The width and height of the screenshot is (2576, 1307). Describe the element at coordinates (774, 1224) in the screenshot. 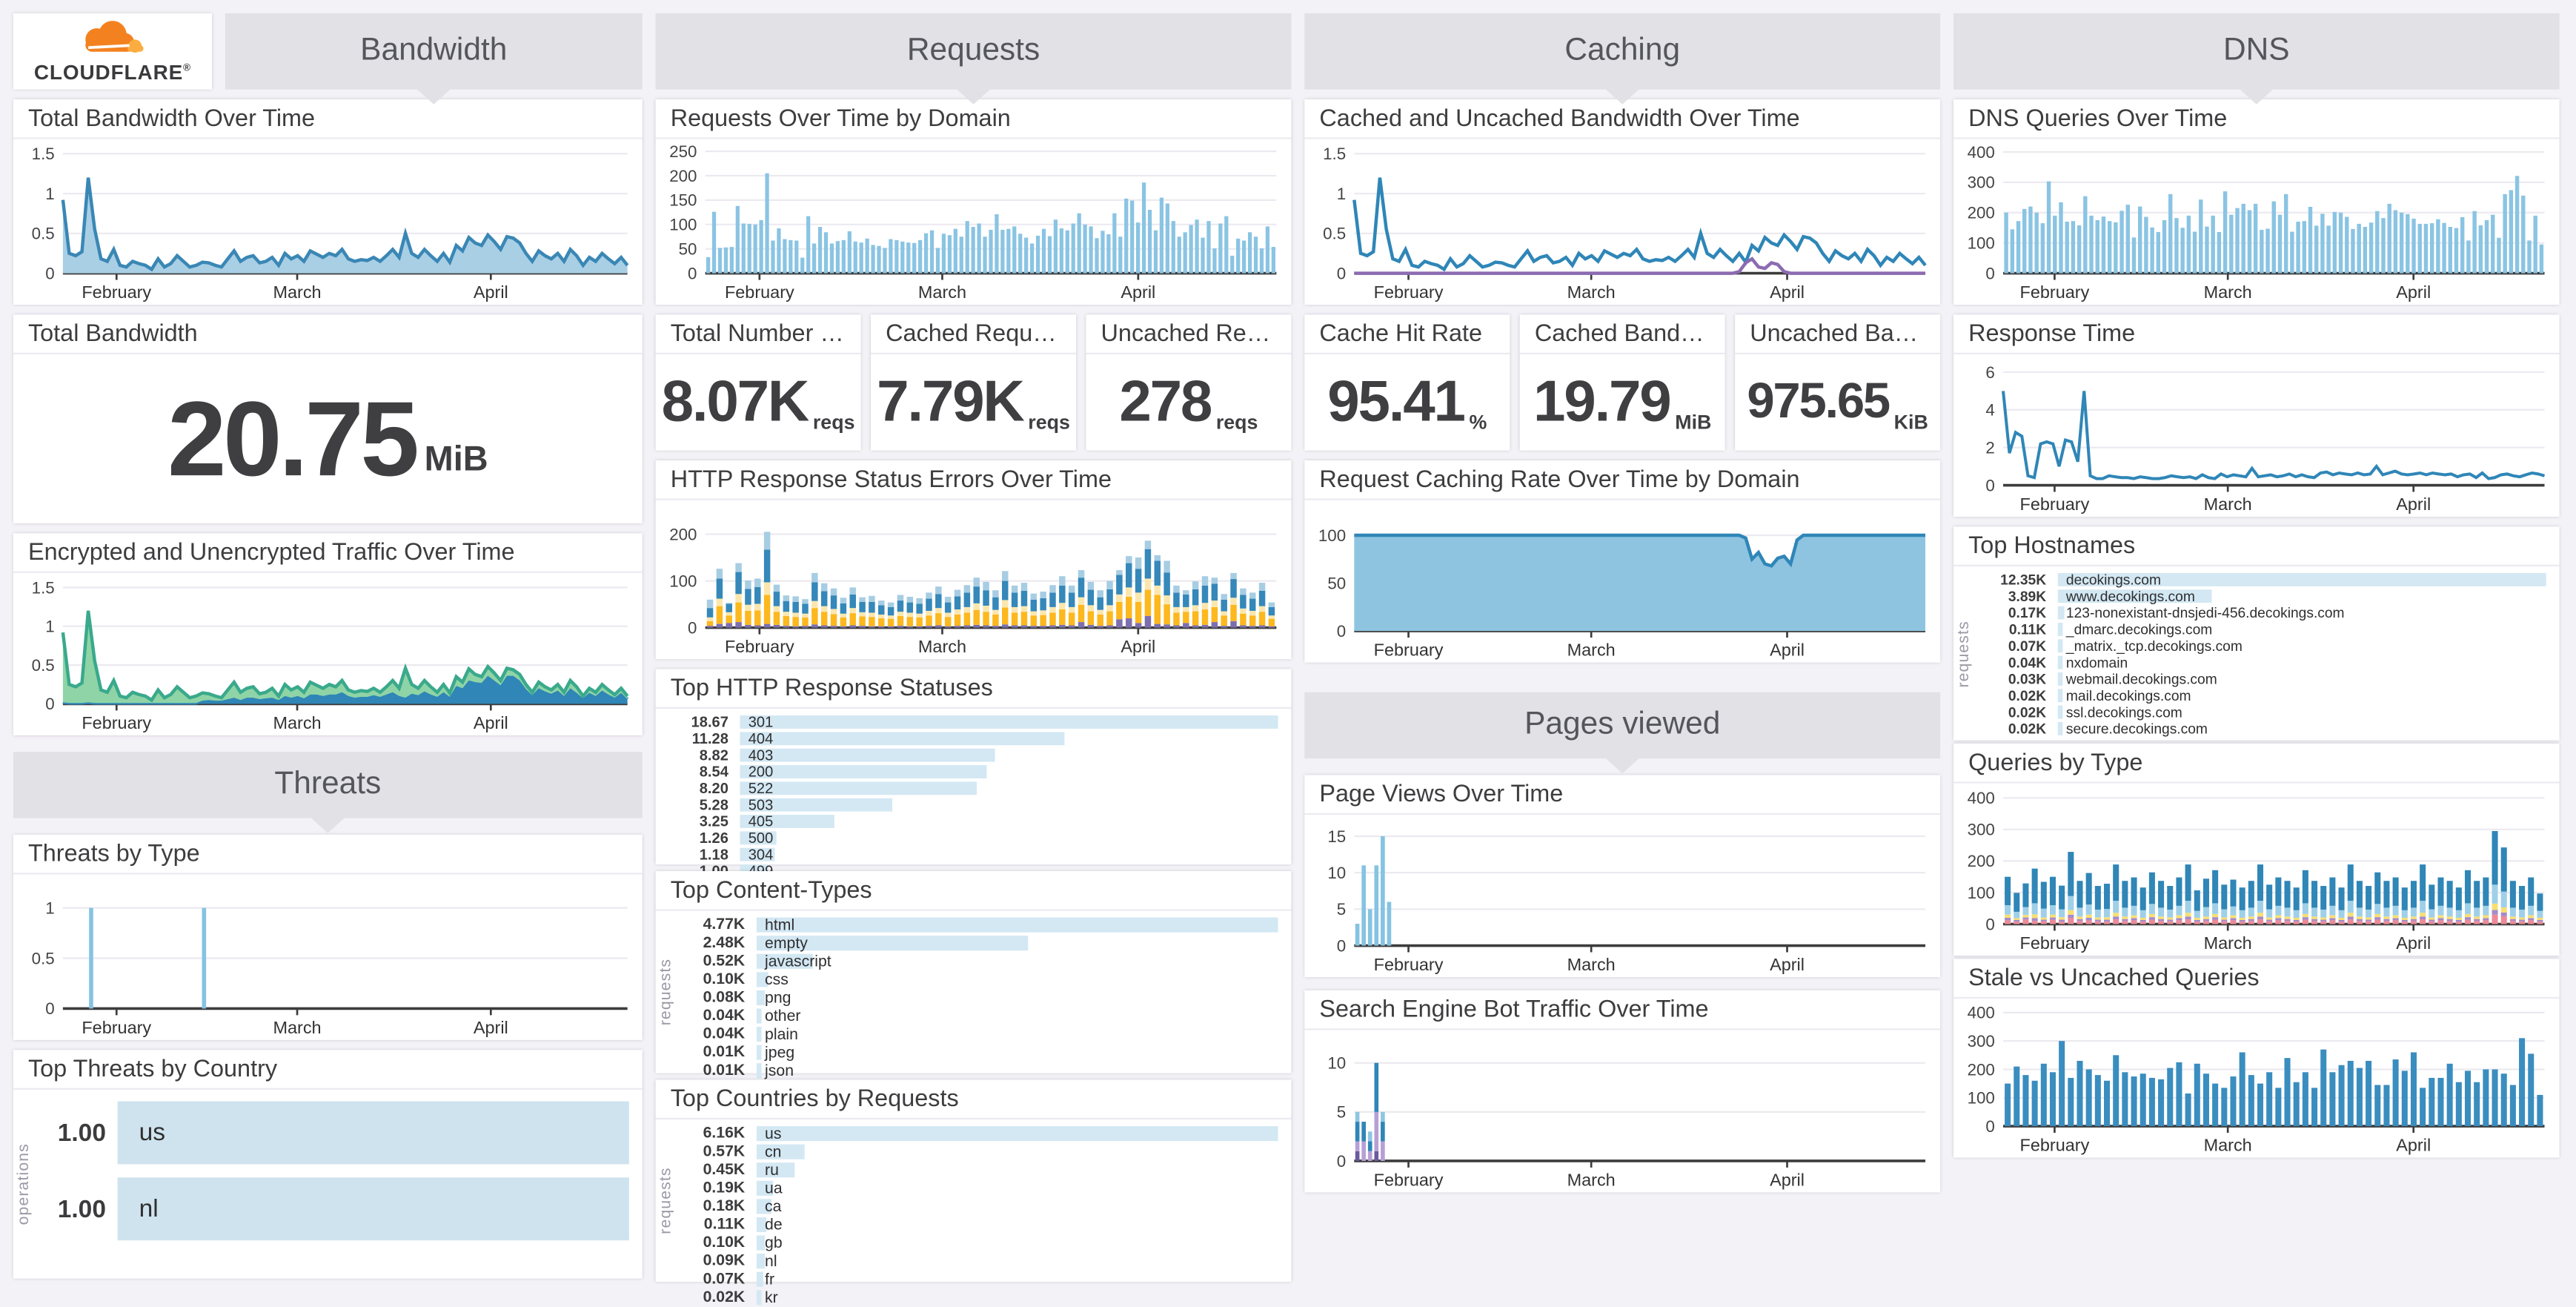

I see `list-row-label: de` at that location.